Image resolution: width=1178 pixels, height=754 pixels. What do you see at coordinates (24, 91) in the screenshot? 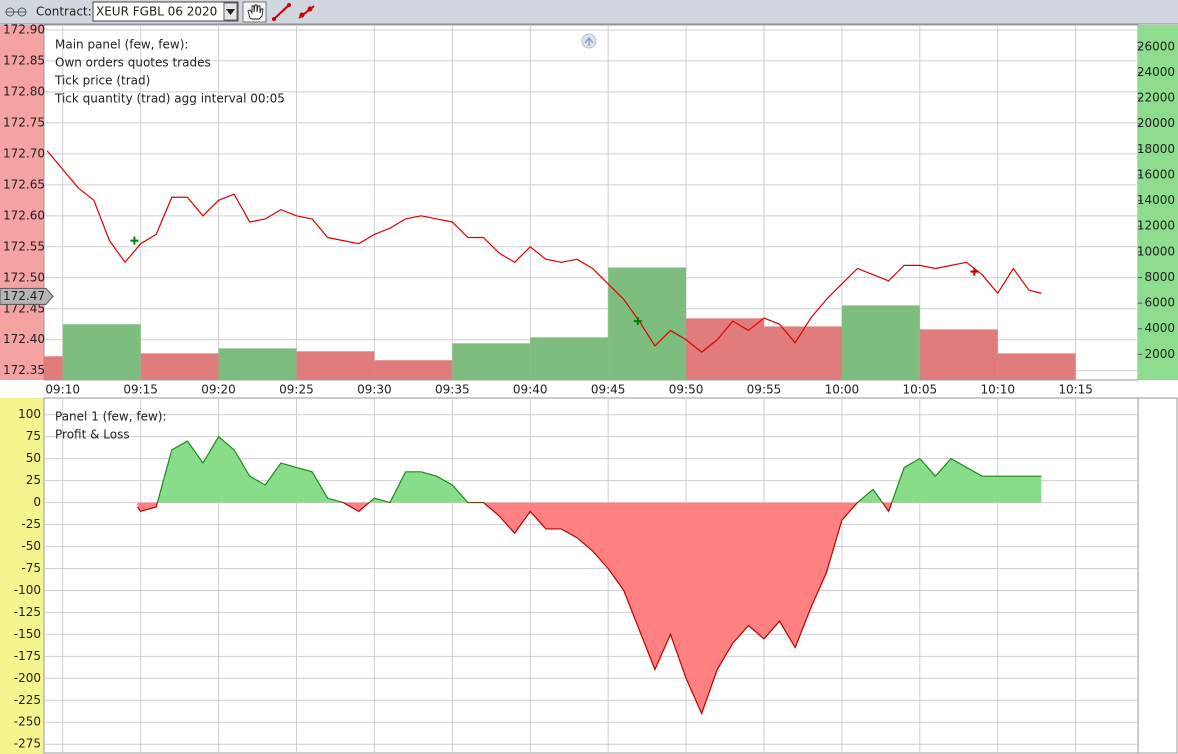
I see `y-tick-label: 172.80` at bounding box center [24, 91].